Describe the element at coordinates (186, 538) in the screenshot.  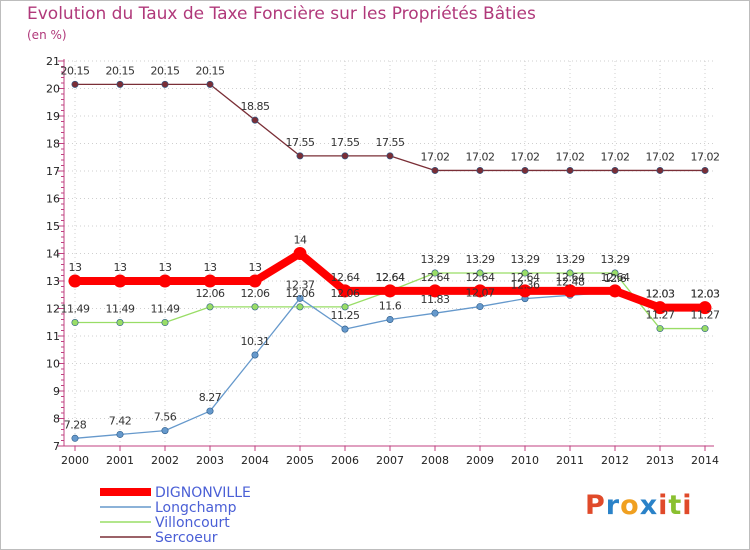
I see `legend-label: Sercoeur` at that location.